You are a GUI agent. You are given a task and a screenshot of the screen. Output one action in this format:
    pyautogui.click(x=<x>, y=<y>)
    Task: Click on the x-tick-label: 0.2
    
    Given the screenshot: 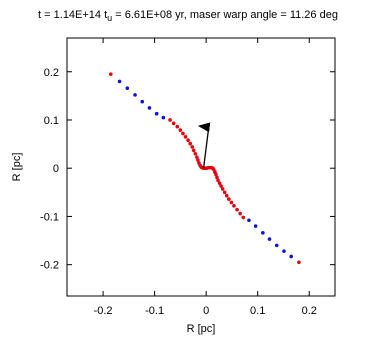 What is the action you would take?
    pyautogui.click(x=309, y=311)
    